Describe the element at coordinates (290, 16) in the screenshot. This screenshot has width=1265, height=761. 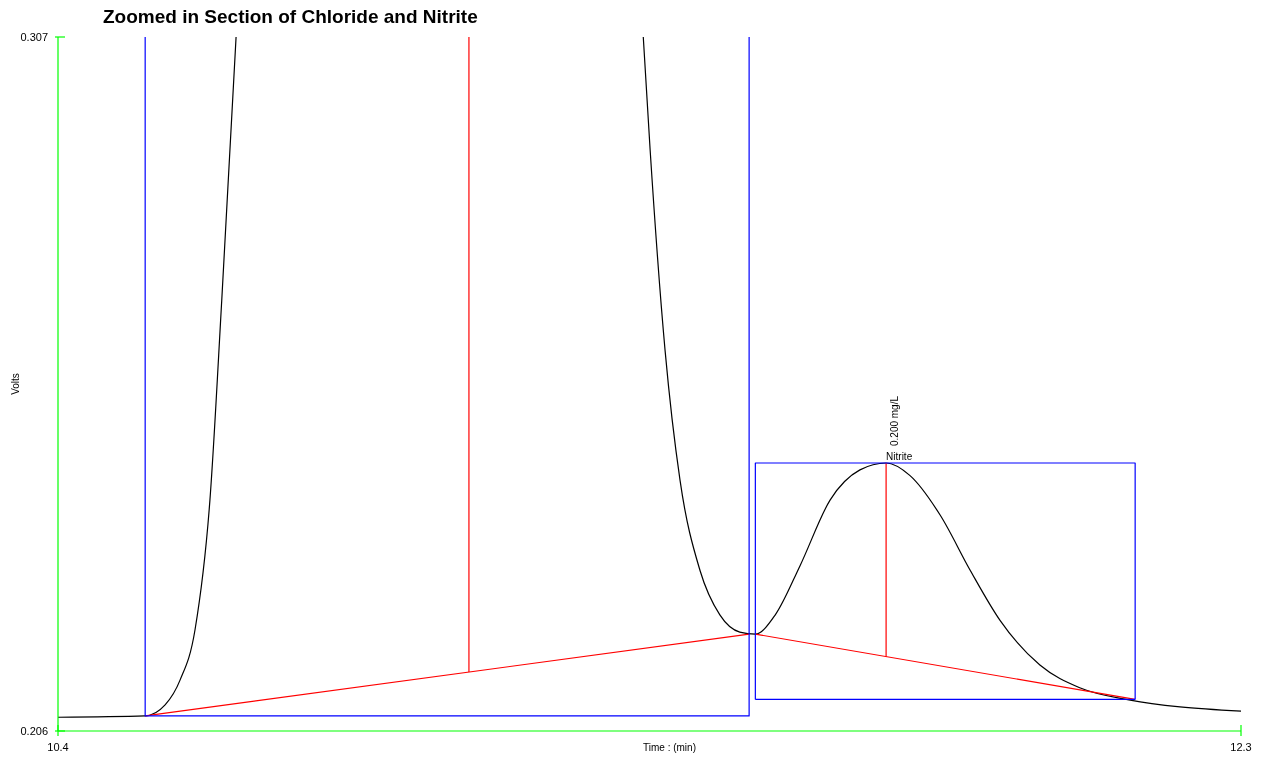
I see `chart-title: Zoomed in Section of Chloride and Nitrite` at that location.